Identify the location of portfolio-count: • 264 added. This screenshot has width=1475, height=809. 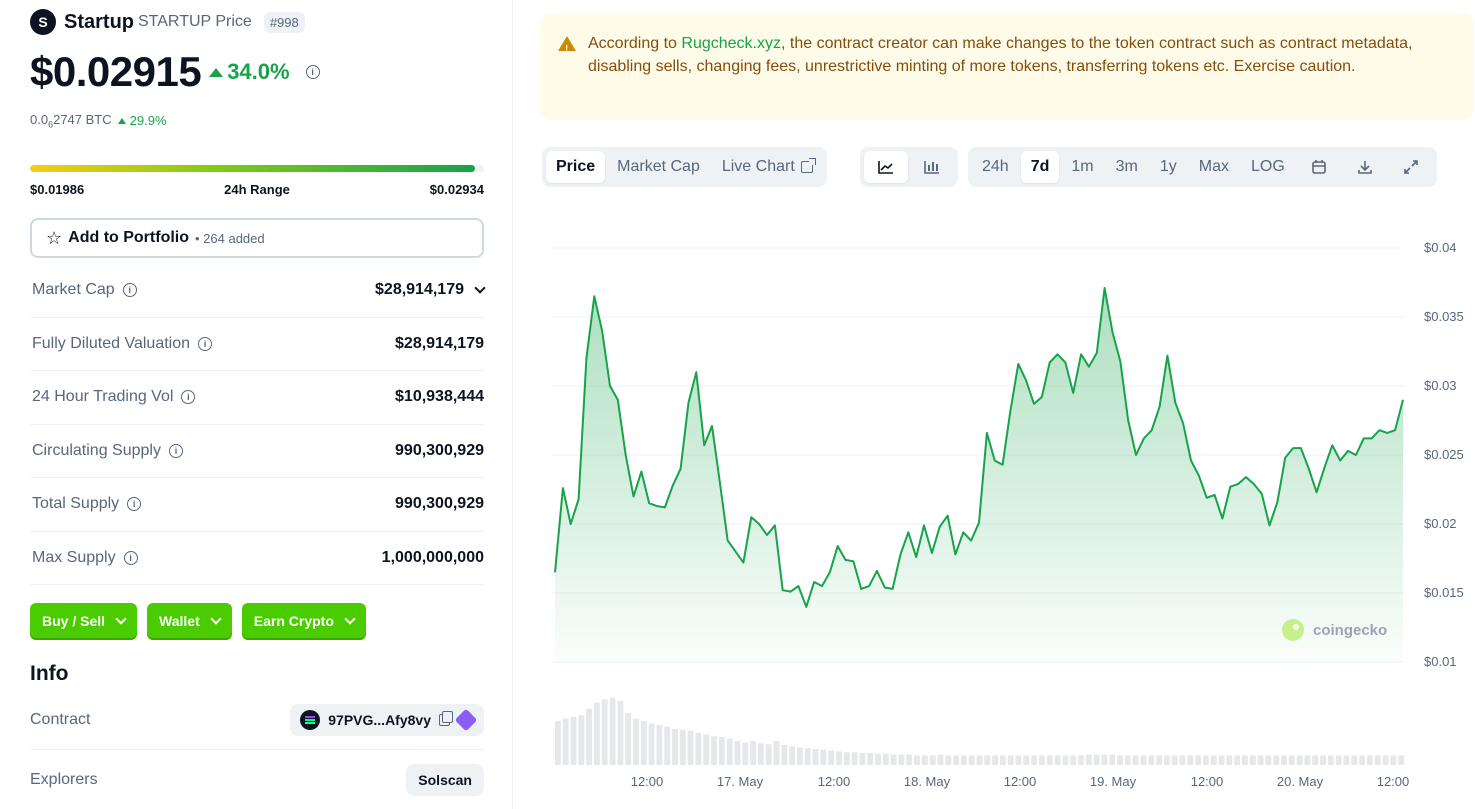
(230, 238).